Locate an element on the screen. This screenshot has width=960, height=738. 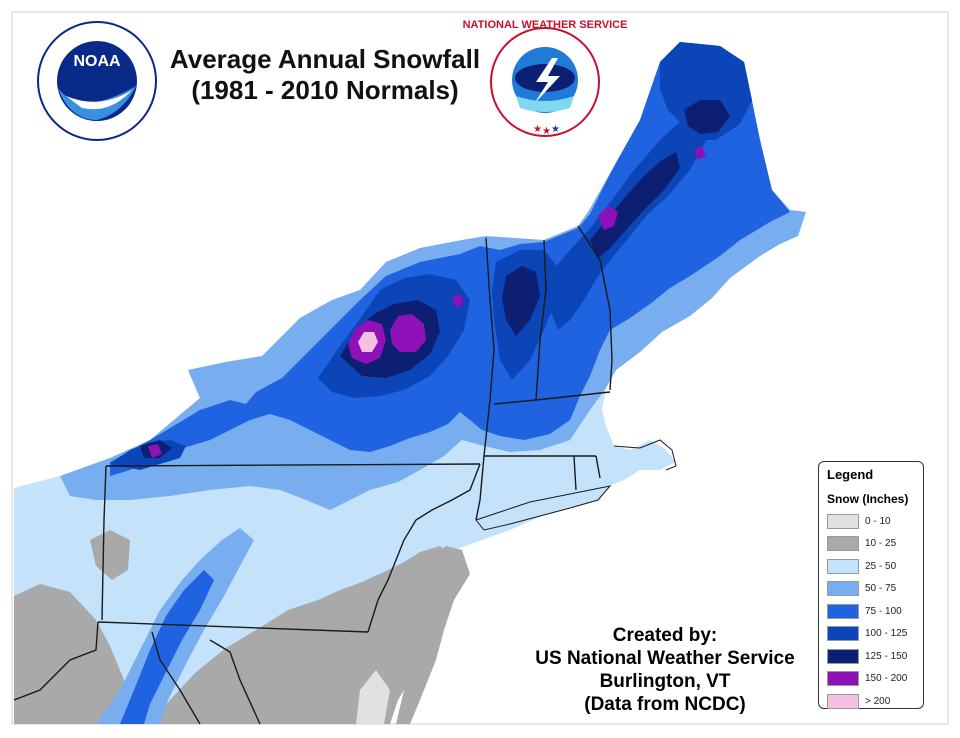
legend-range-label: 0 - 10 is located at coordinates (878, 521).